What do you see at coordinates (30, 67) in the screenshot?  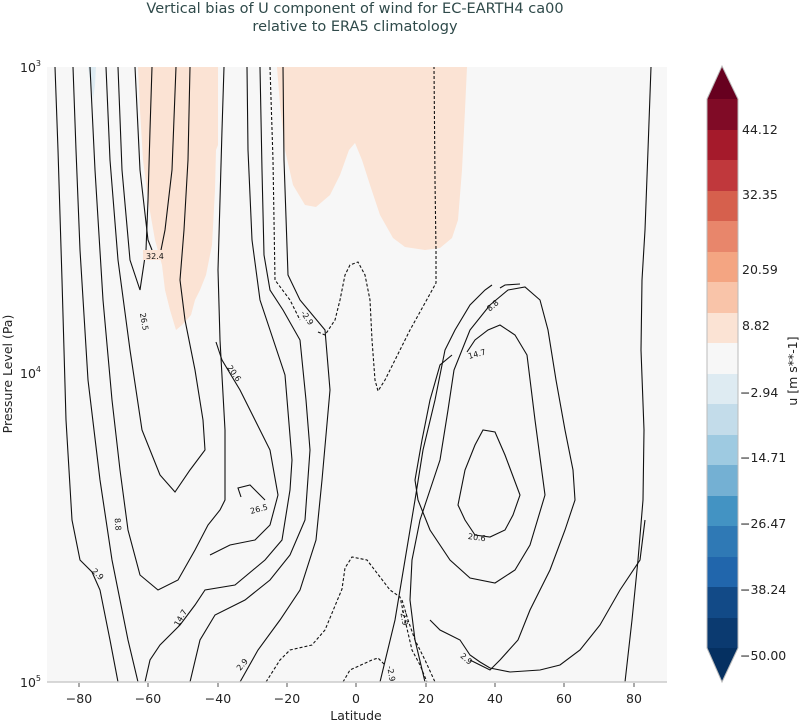 I see `y-tick-label: 10³` at bounding box center [30, 67].